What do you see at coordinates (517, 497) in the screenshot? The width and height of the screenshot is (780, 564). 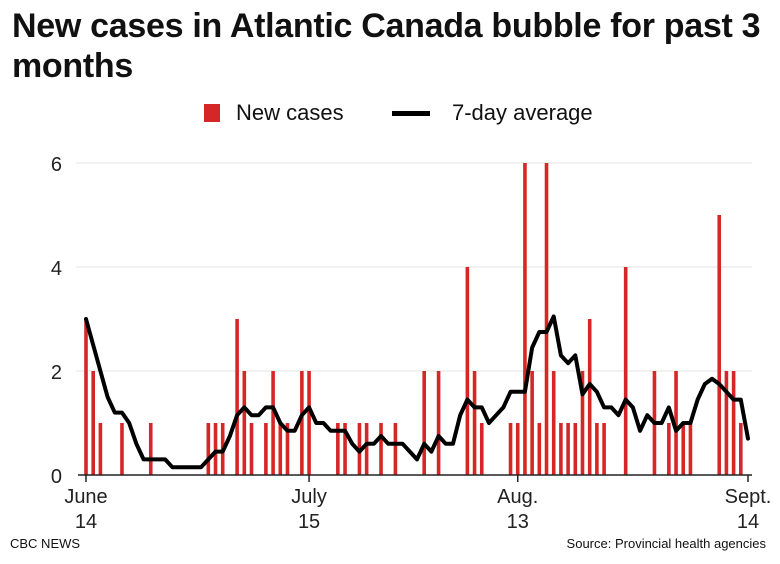 I see `x-tick-label: Aug.` at bounding box center [517, 497].